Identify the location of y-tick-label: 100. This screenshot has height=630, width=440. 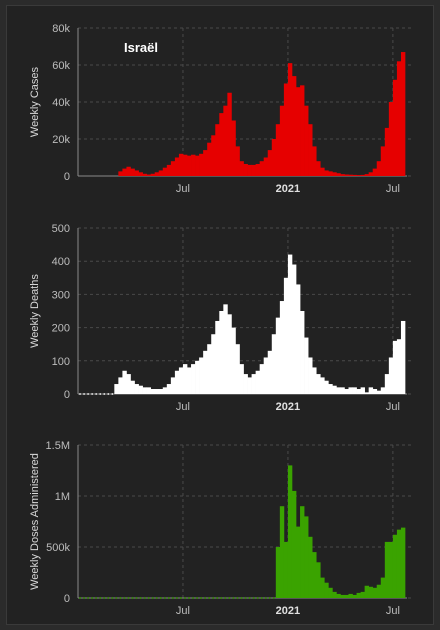
(61, 362).